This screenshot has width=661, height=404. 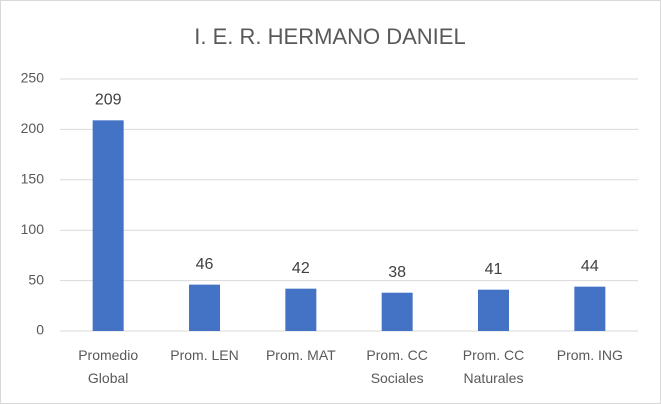 What do you see at coordinates (493, 366) in the screenshot?
I see `x-tick-label: Prom. CC Naturales` at bounding box center [493, 366].